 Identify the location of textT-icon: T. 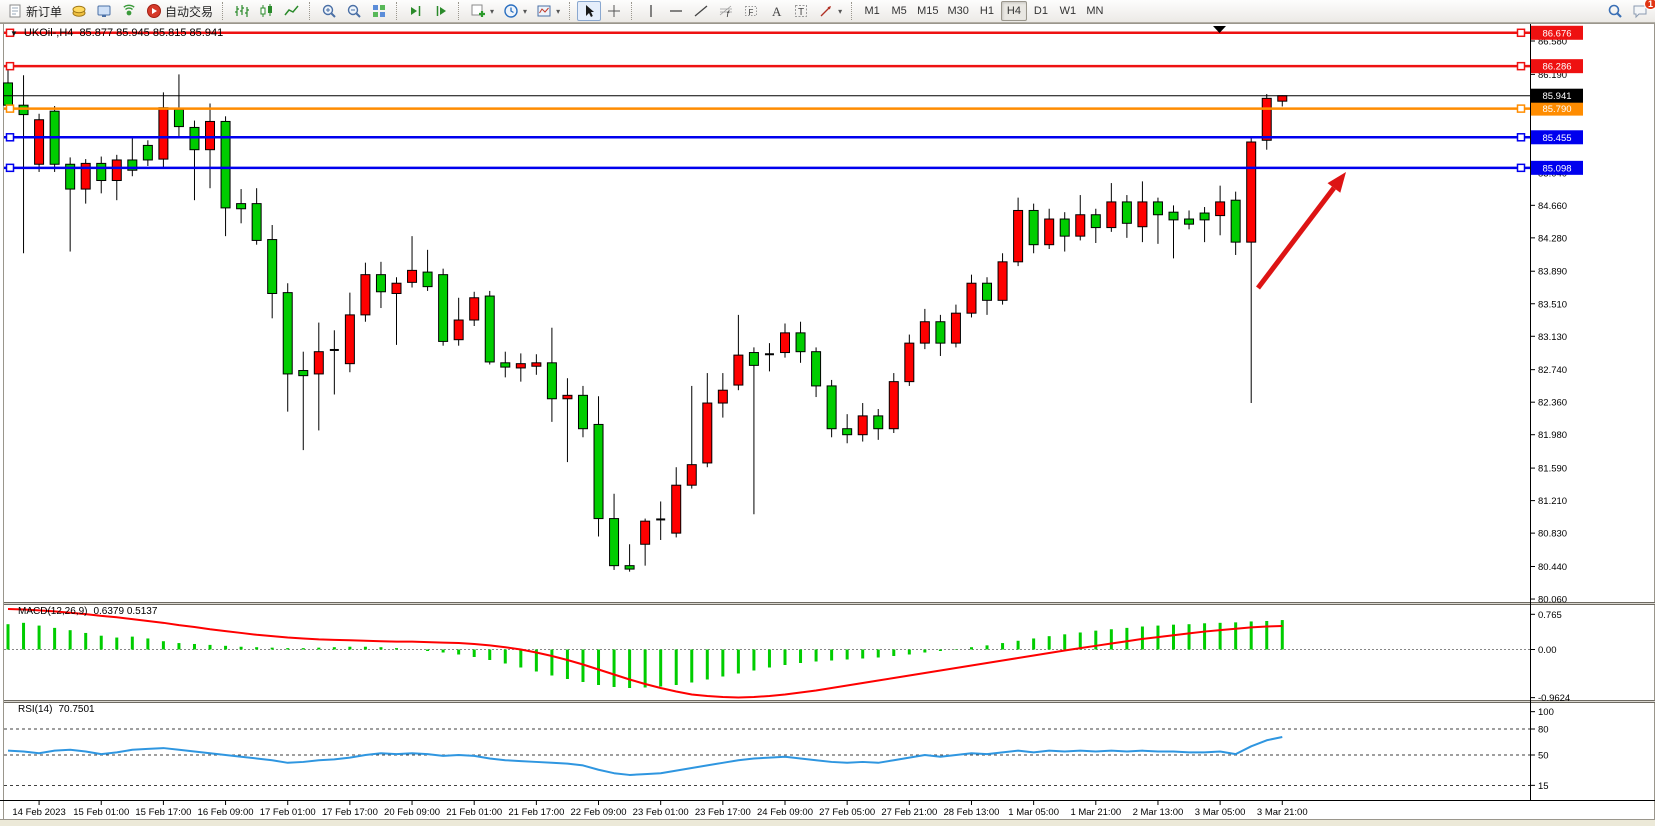
(801, 11).